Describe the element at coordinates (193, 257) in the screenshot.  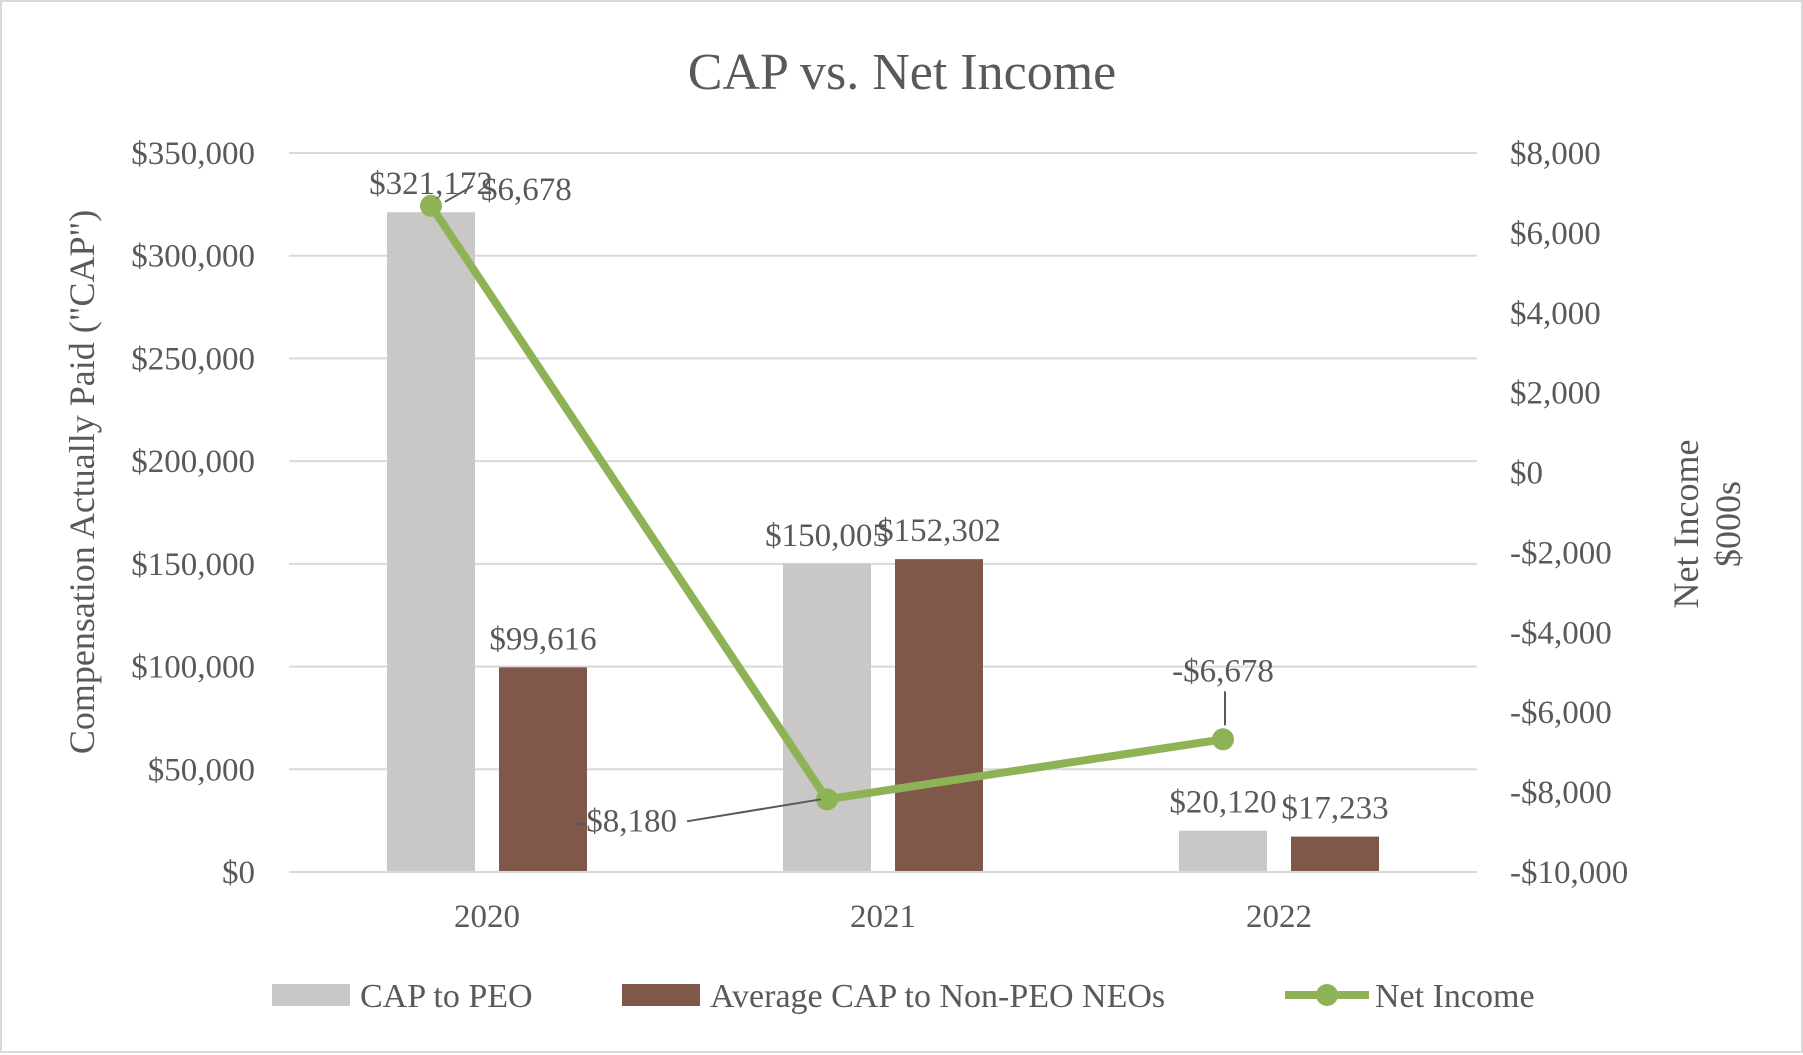
I see `left-tick-label: $300,000` at that location.